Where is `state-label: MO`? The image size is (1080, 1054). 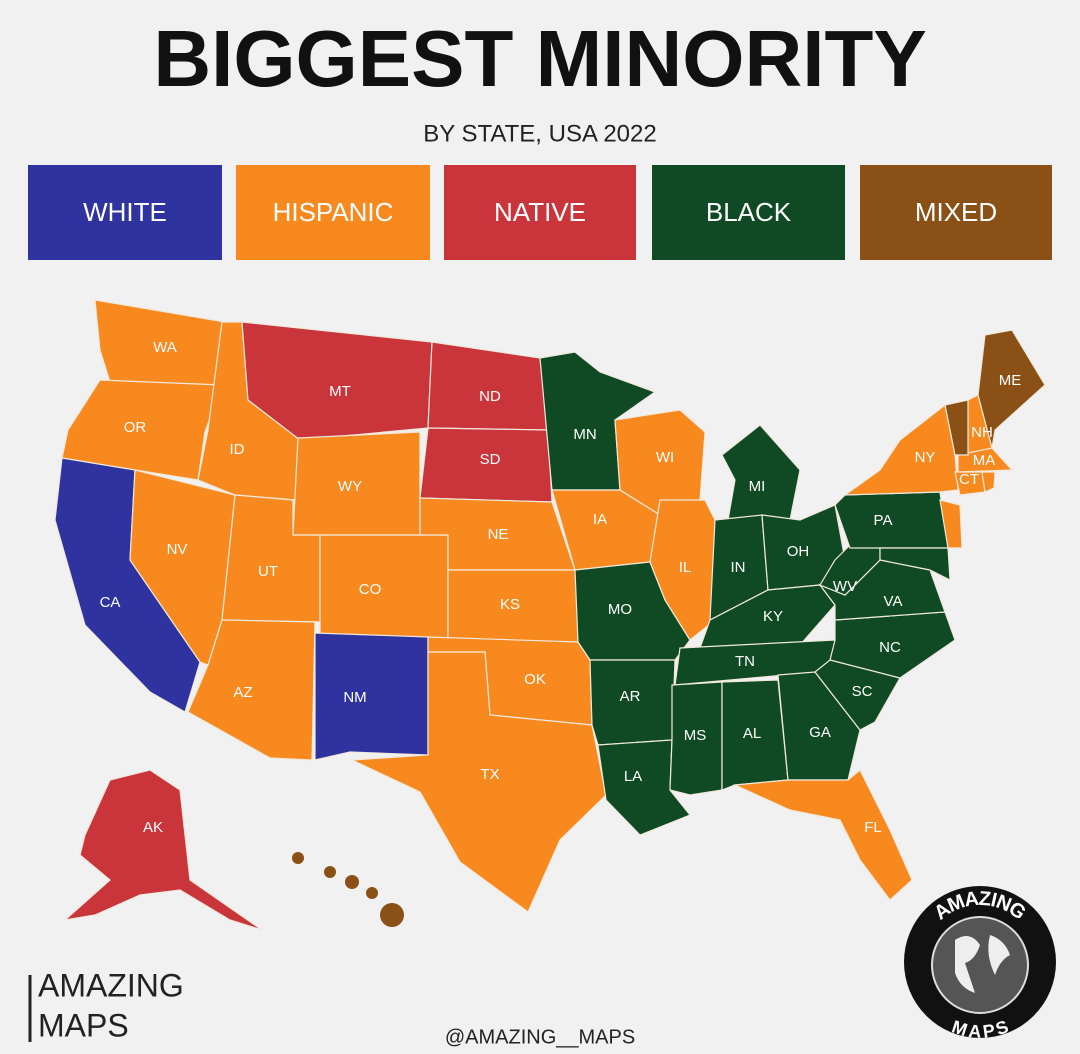
state-label: MO is located at coordinates (620, 609).